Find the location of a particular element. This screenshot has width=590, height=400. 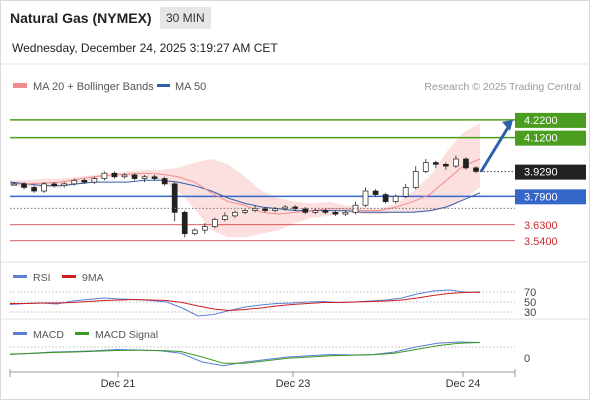

level-label-3.6300: 3.6300 is located at coordinates (541, 226).